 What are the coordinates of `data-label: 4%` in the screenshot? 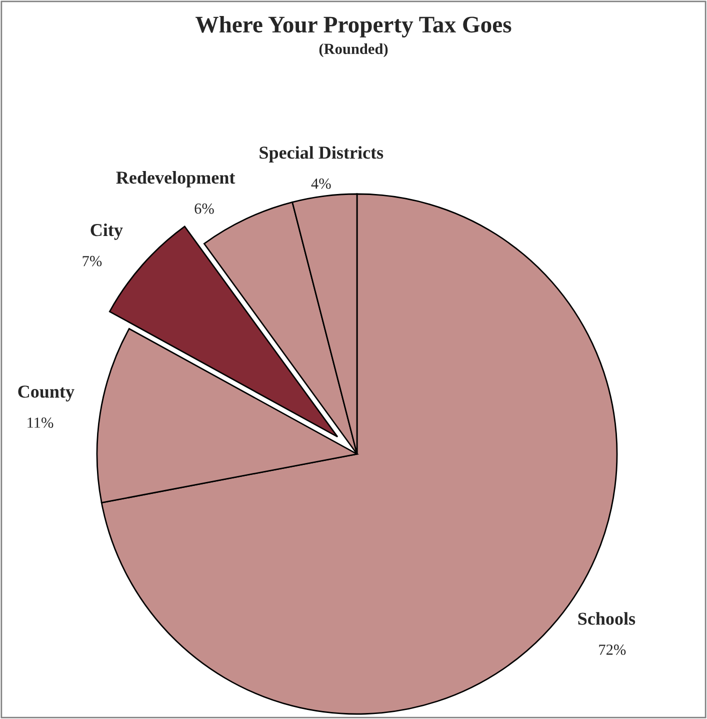 It's located at (321, 183).